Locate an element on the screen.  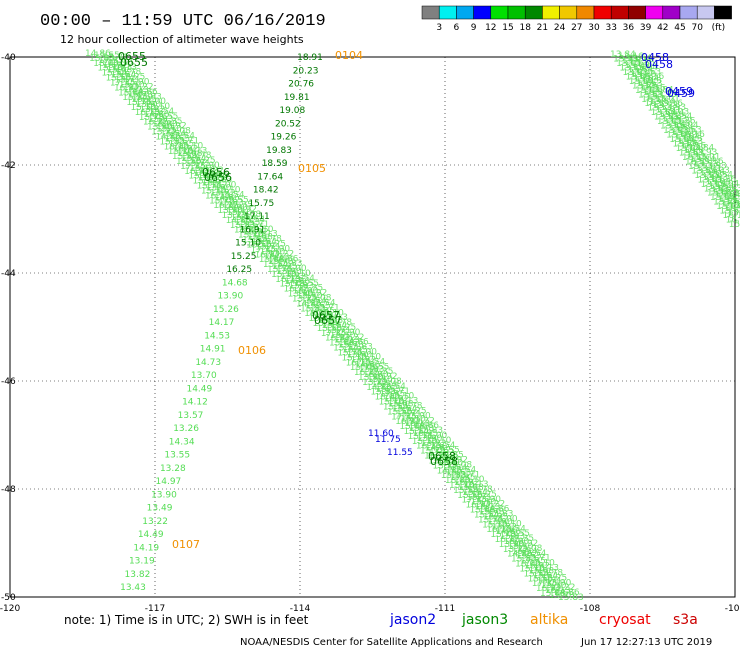
y-tick-label: -50 is located at coordinates (8, 598).